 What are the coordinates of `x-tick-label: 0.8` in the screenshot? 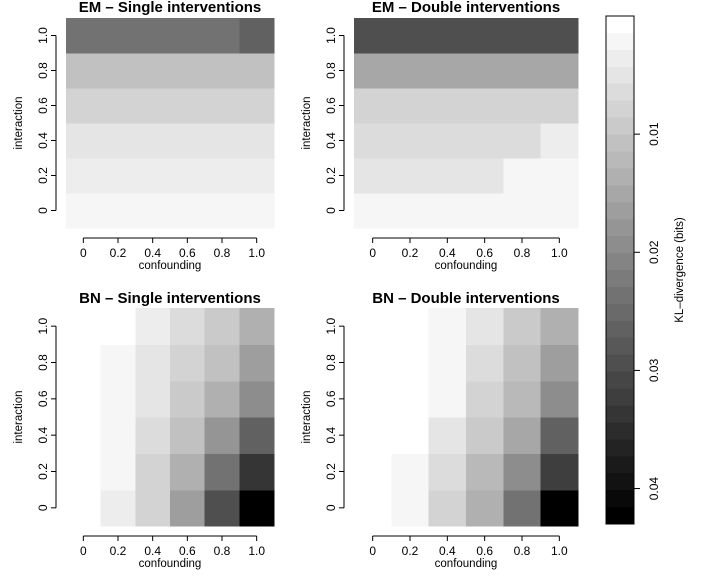 It's located at (222, 551).